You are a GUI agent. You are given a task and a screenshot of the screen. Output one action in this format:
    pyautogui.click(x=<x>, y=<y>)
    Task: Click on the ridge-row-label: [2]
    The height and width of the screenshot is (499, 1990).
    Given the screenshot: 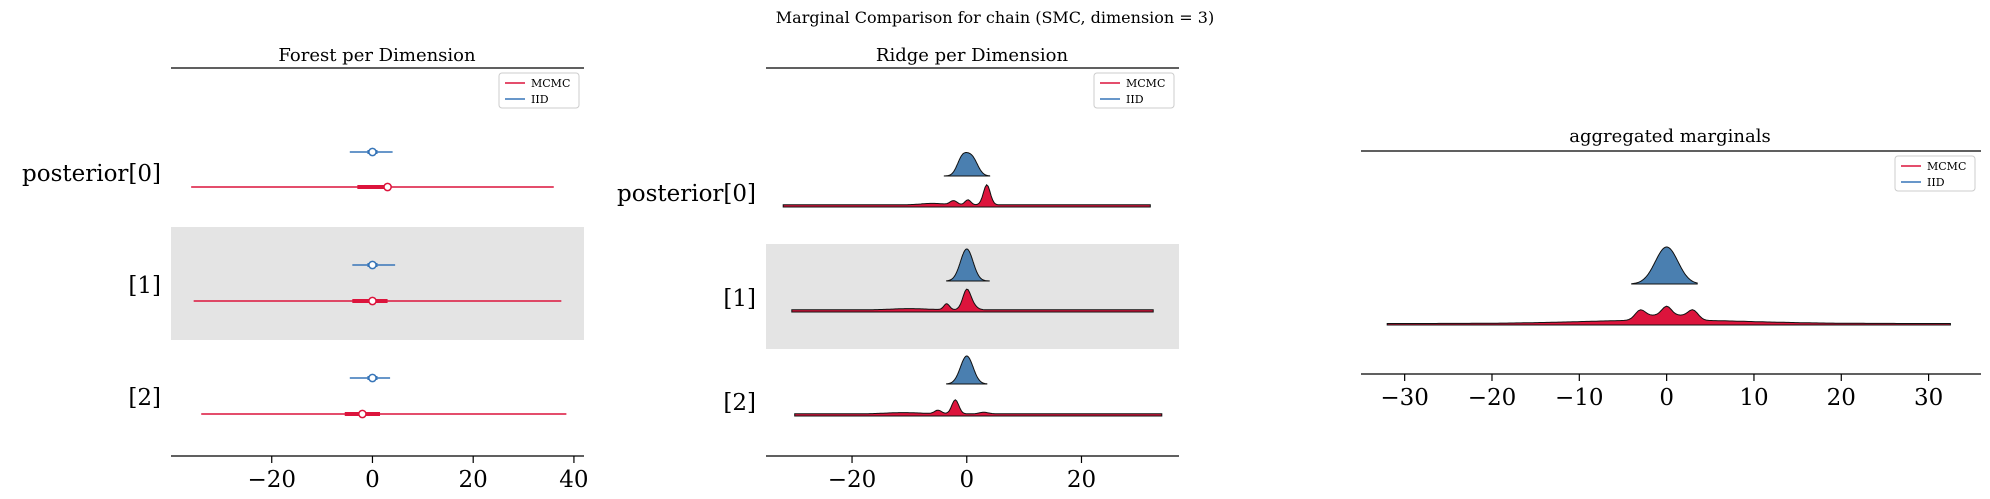 What is the action you would take?
    pyautogui.click(x=739, y=403)
    